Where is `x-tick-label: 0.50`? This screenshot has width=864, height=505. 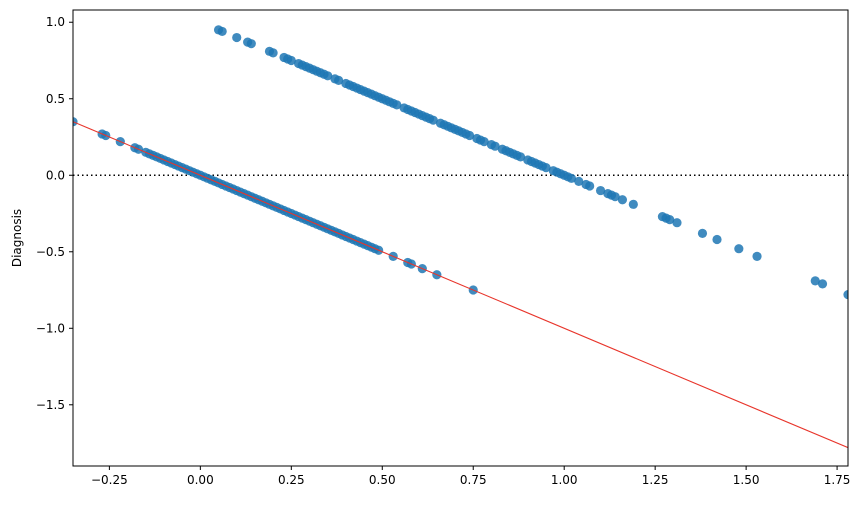 x-tick-label: 0.50 is located at coordinates (382, 480).